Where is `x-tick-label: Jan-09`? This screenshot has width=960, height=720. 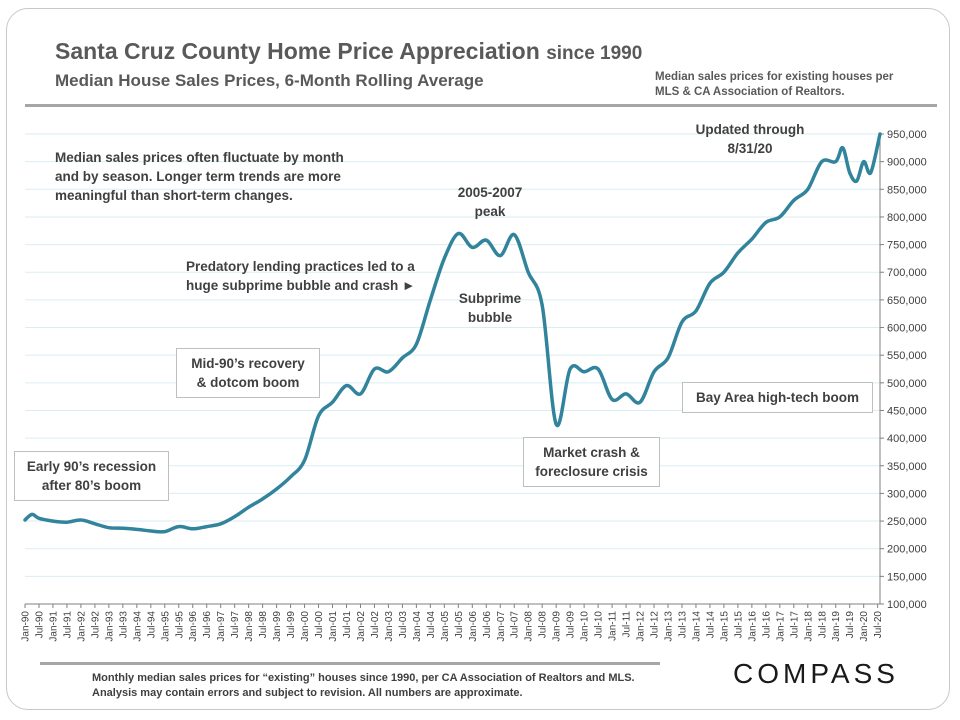 x-tick-label: Jan-09 is located at coordinates (557, 626).